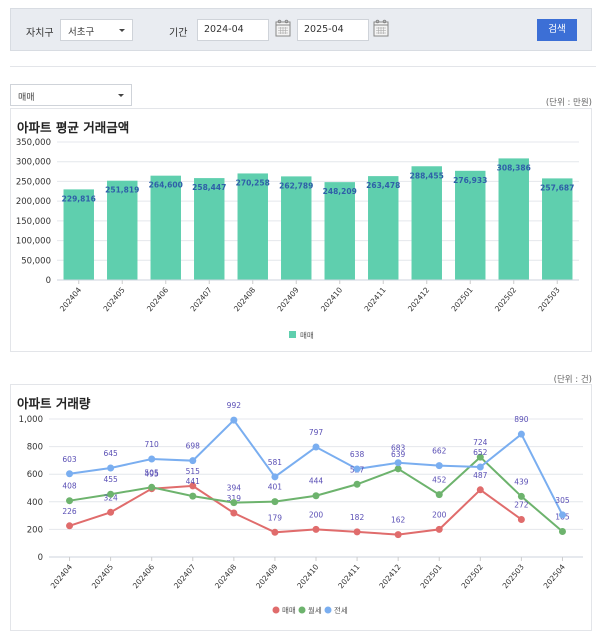  Describe the element at coordinates (461, 299) in the screenshot. I see `x-tick-label: 202501` at that location.